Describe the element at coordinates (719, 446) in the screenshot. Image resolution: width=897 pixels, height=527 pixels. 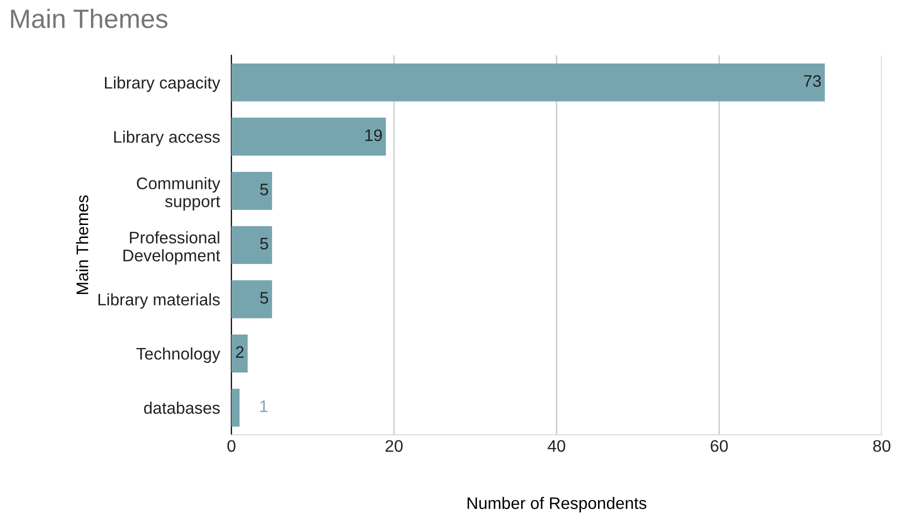
I see `x-tick-label: 60` at that location.